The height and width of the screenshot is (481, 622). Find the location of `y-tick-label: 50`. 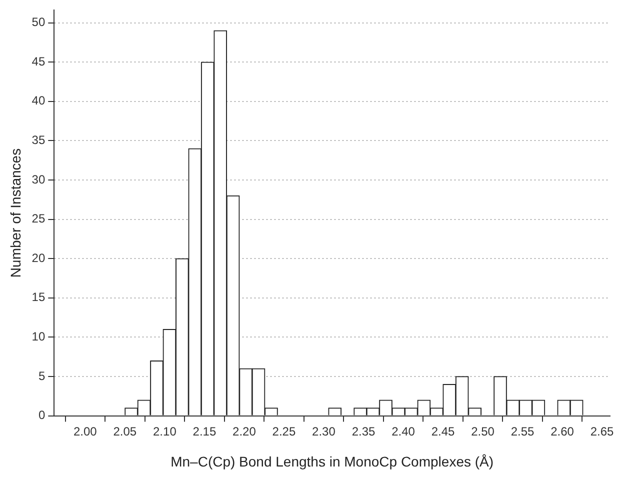

y-tick-label: 50 is located at coordinates (39, 22).